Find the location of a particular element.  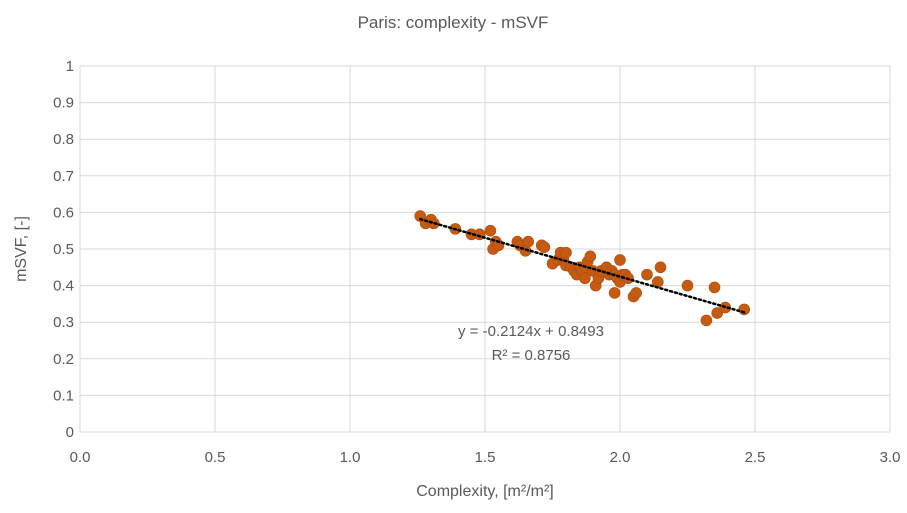

x-tick-label: 1.0 is located at coordinates (350, 457).